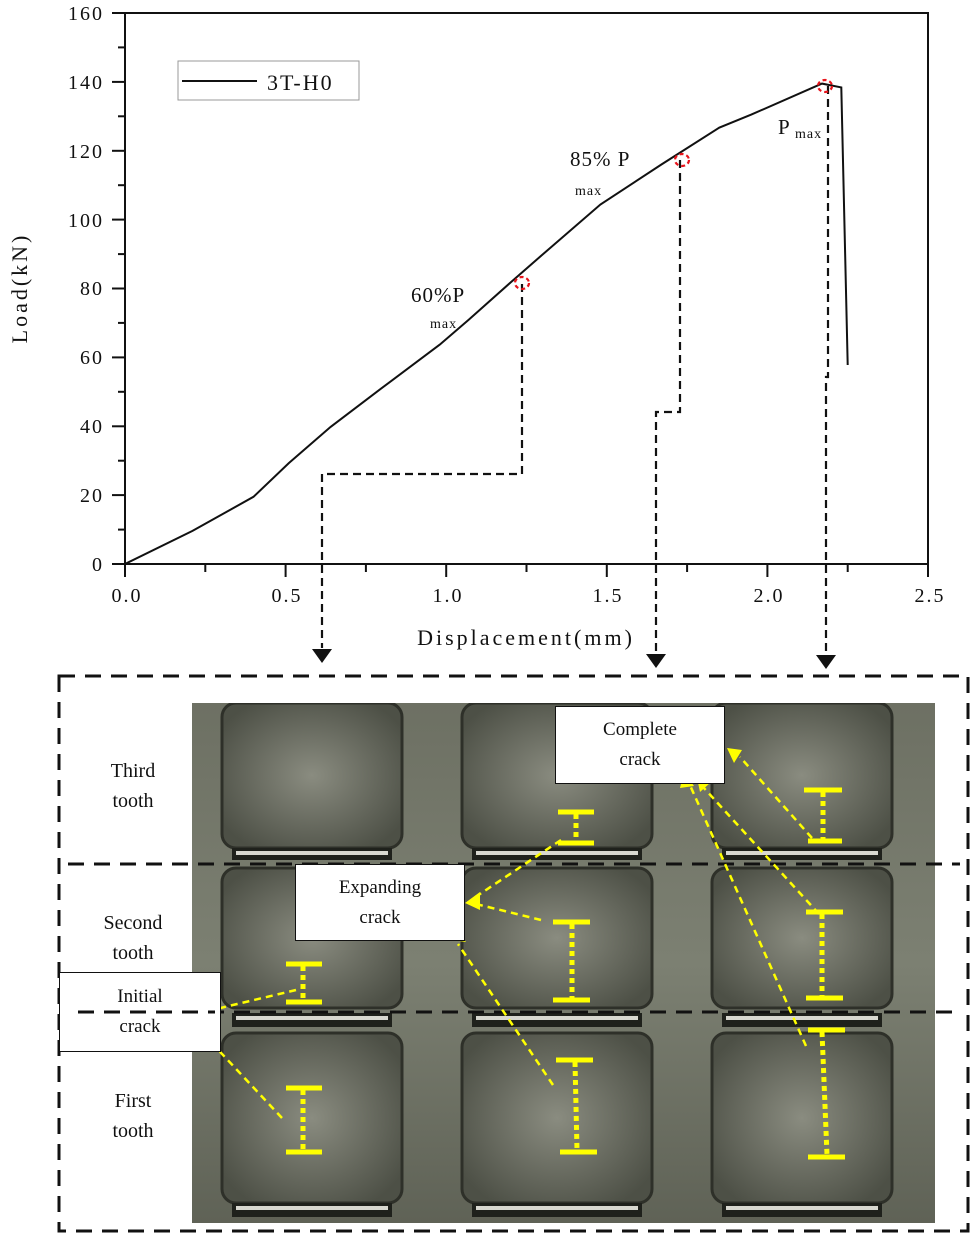 The image size is (971, 1236). Describe the element at coordinates (443, 324) in the screenshot. I see `label-60pct-sub: max` at that location.